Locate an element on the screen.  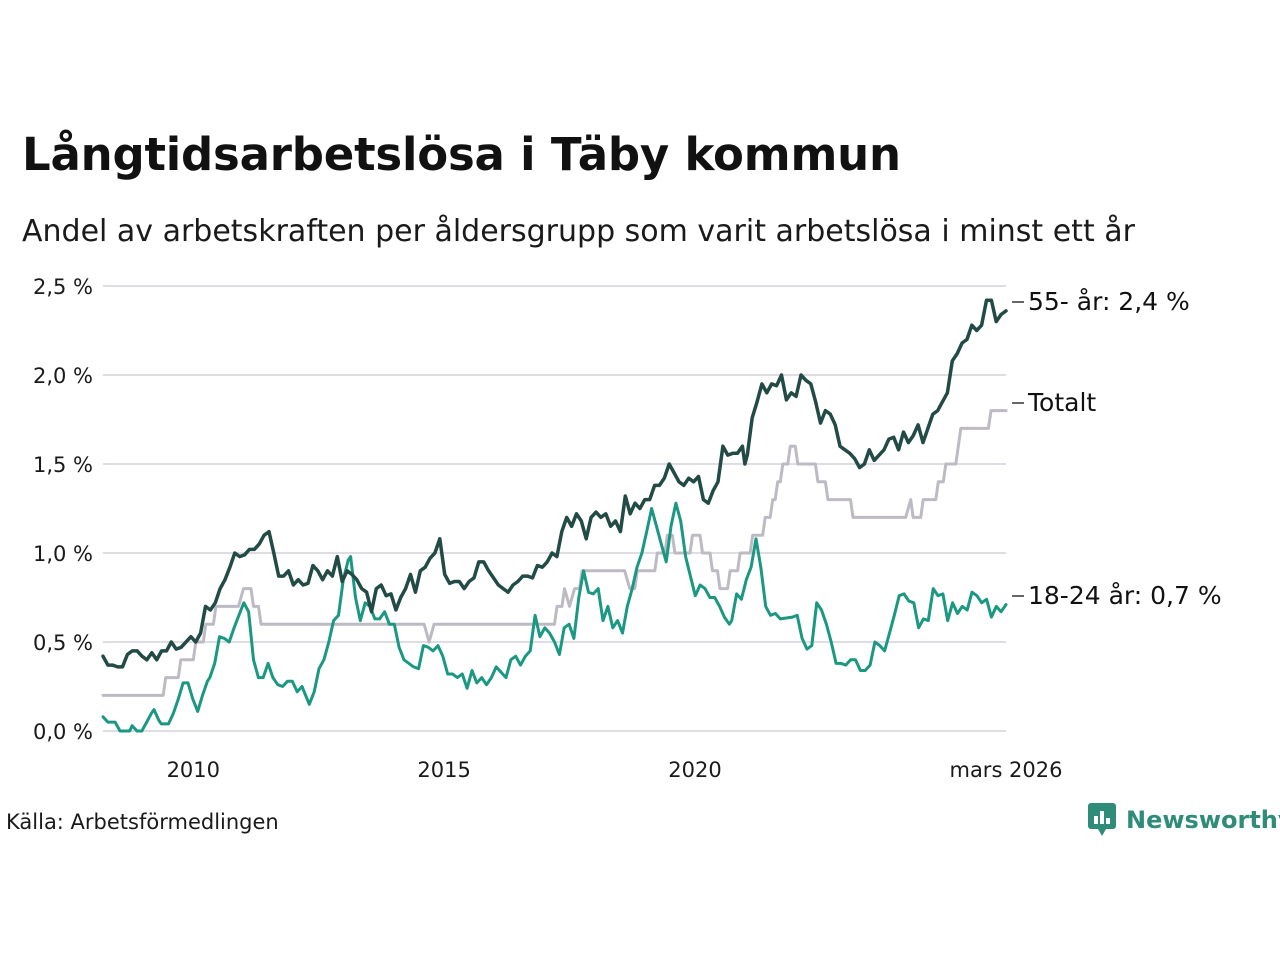
series-end-label: Totalt is located at coordinates (1061, 402).